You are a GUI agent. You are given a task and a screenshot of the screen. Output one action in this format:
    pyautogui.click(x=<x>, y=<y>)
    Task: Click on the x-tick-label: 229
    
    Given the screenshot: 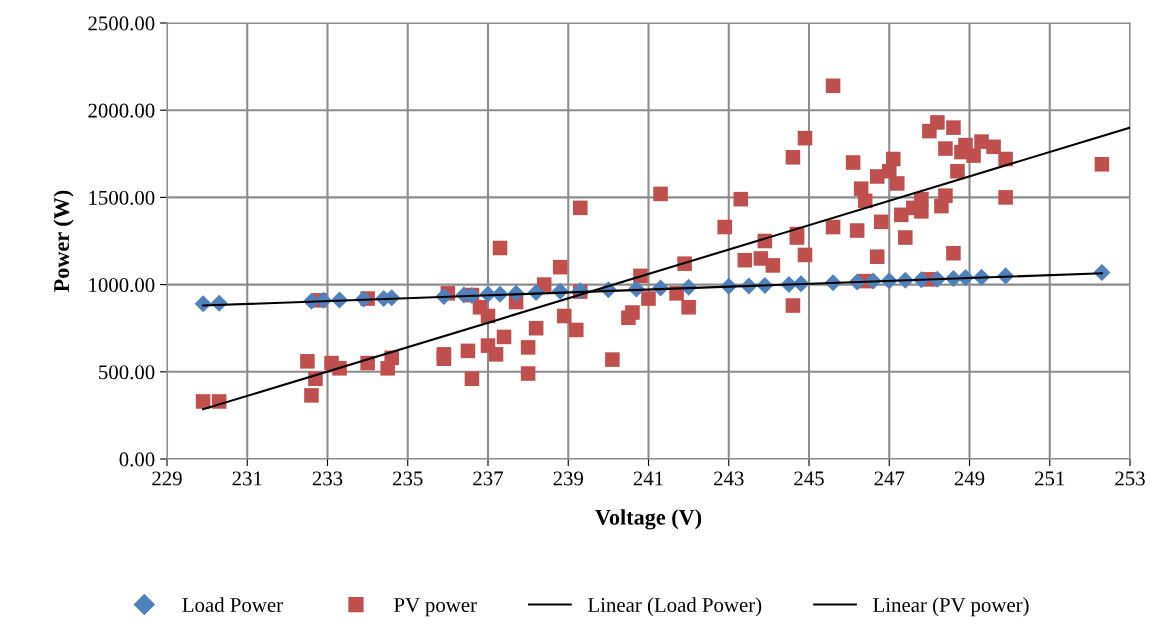 What is the action you would take?
    pyautogui.click(x=167, y=478)
    